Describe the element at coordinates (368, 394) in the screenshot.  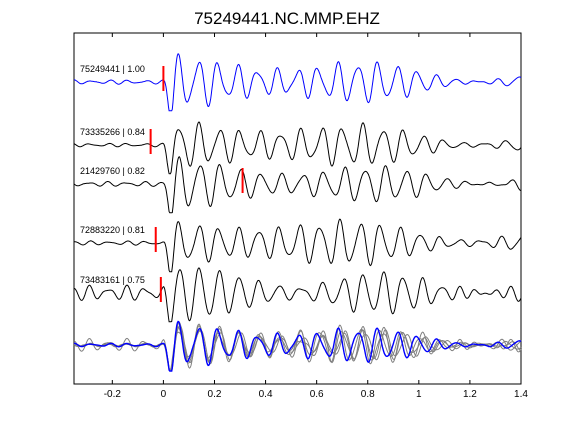
I see `x-tick-label: 0.8` at that location.